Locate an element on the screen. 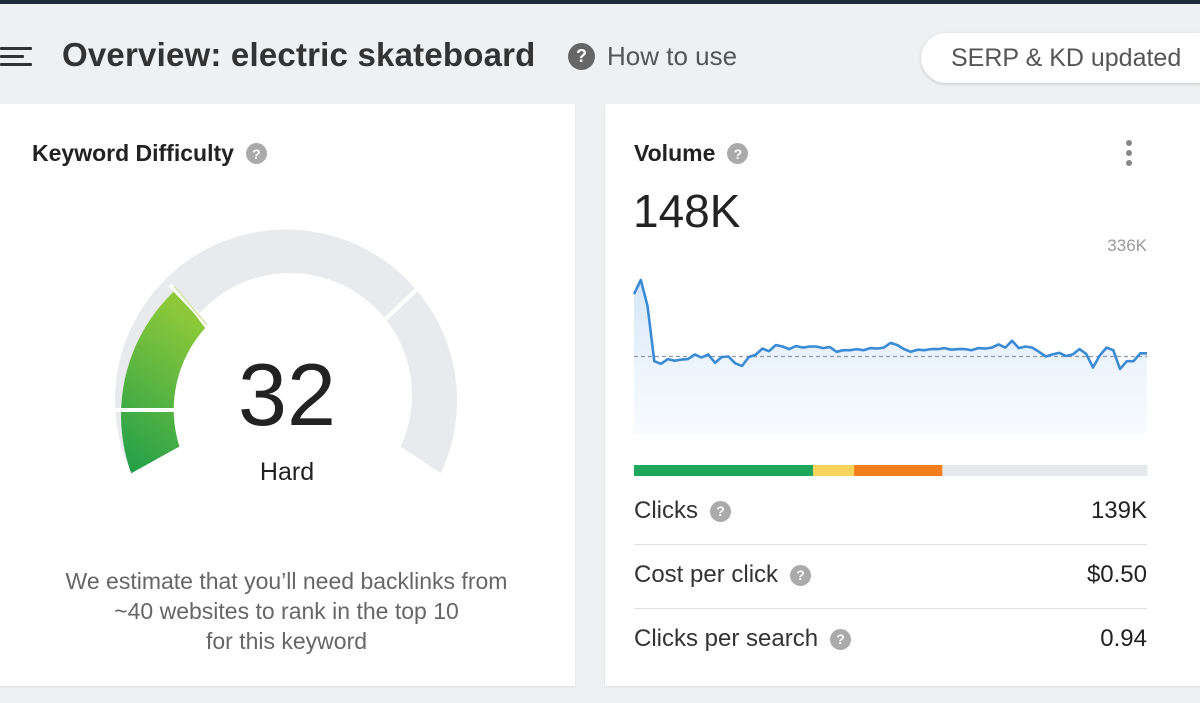 Image resolution: width=1200 pixels, height=703 pixels. volume-title: Volume ? is located at coordinates (691, 153).